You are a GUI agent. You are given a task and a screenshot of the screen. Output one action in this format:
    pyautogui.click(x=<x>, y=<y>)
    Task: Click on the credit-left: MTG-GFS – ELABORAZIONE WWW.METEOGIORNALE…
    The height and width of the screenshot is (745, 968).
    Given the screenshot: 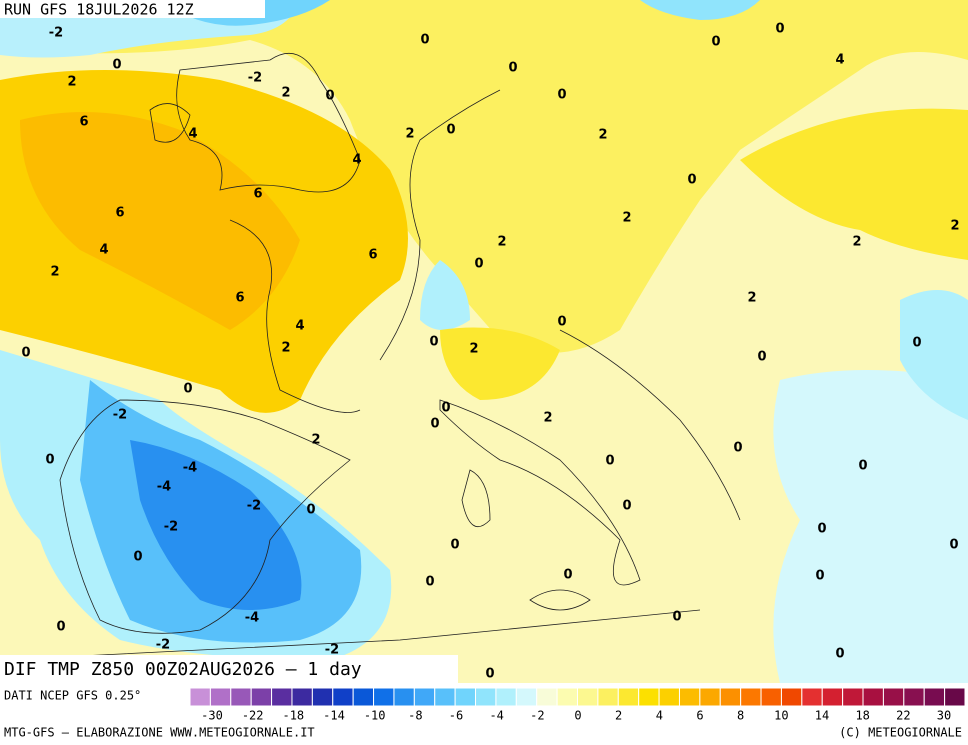 What is the action you would take?
    pyautogui.click(x=159, y=733)
    